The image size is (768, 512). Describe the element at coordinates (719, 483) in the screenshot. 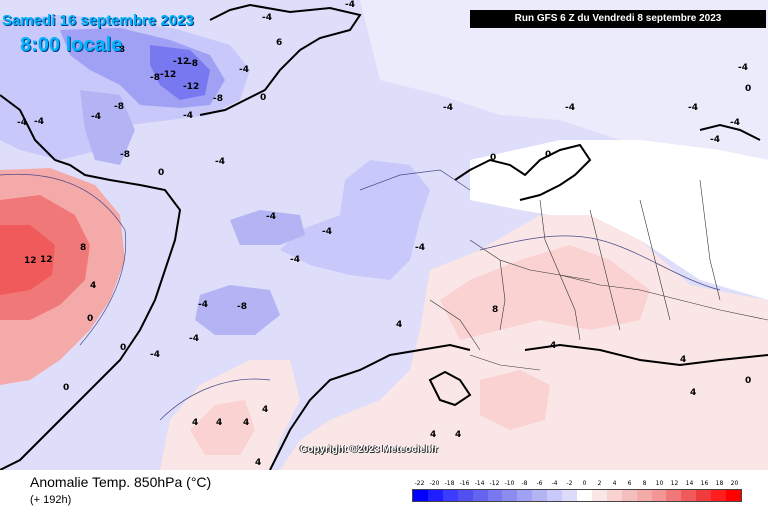

I see `legend-label: 18` at that location.